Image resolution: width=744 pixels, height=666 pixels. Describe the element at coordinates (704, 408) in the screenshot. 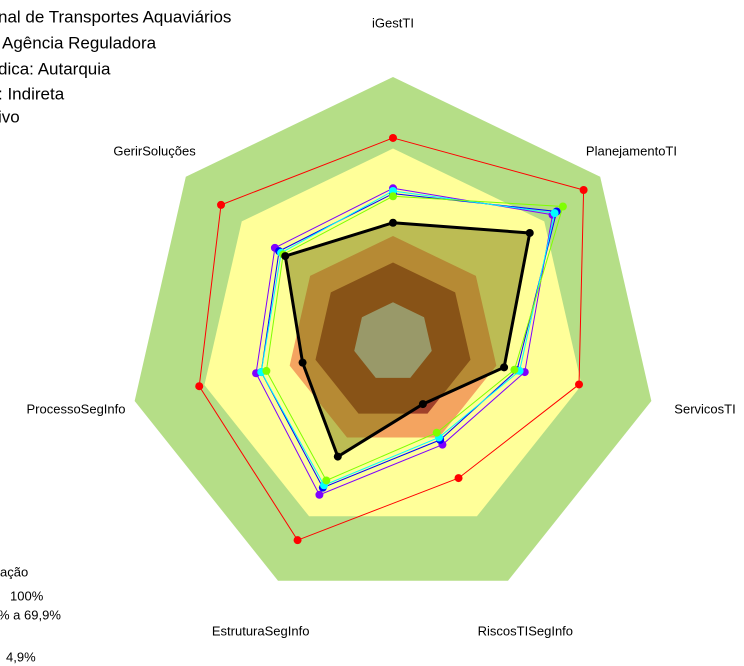

I see `axis-label: ServicosTI` at that location.